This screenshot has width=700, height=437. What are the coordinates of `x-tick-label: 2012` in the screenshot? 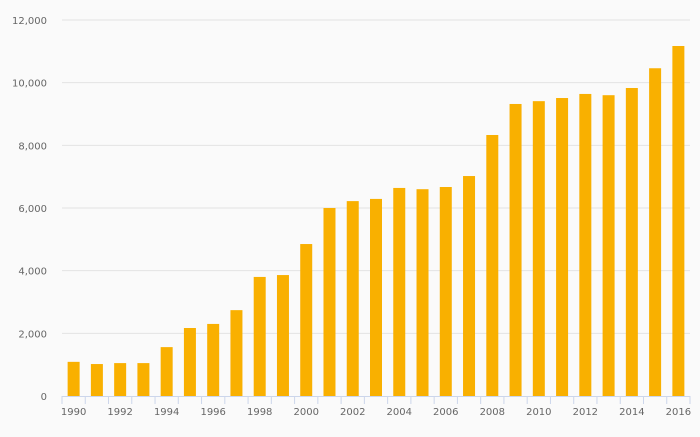 It's located at (585, 412).